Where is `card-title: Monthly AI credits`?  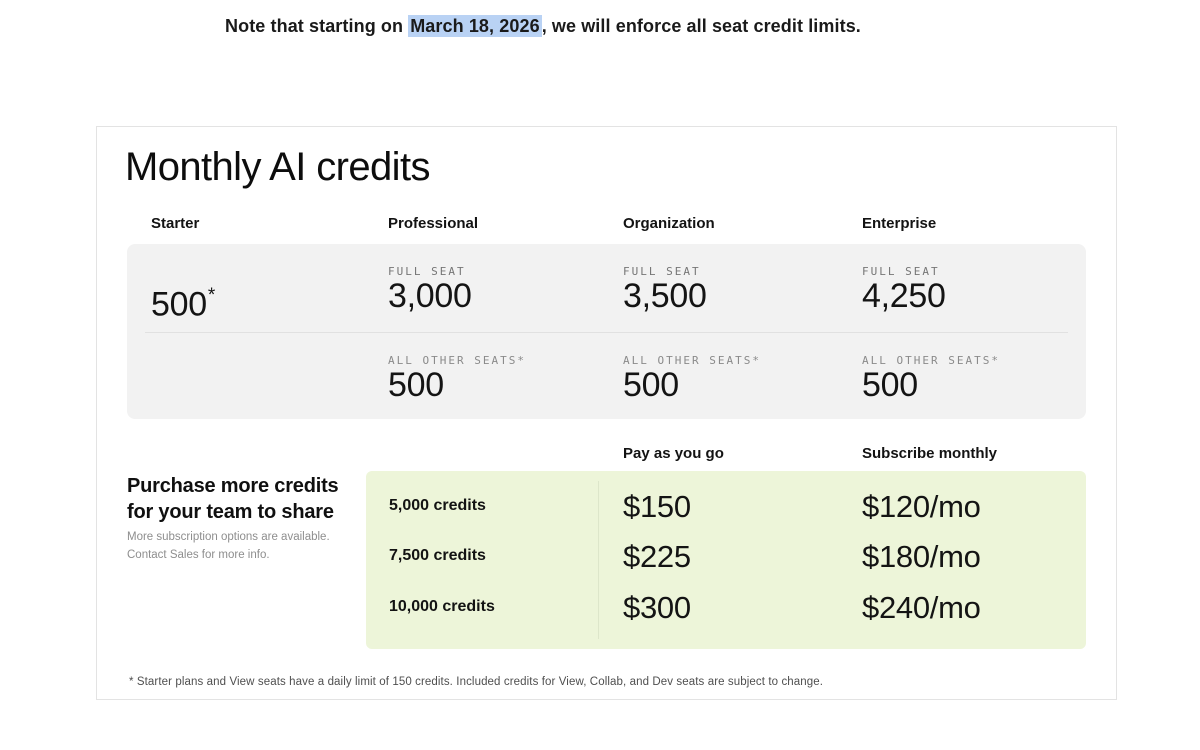
card-title: Monthly AI credits is located at coordinates (277, 167).